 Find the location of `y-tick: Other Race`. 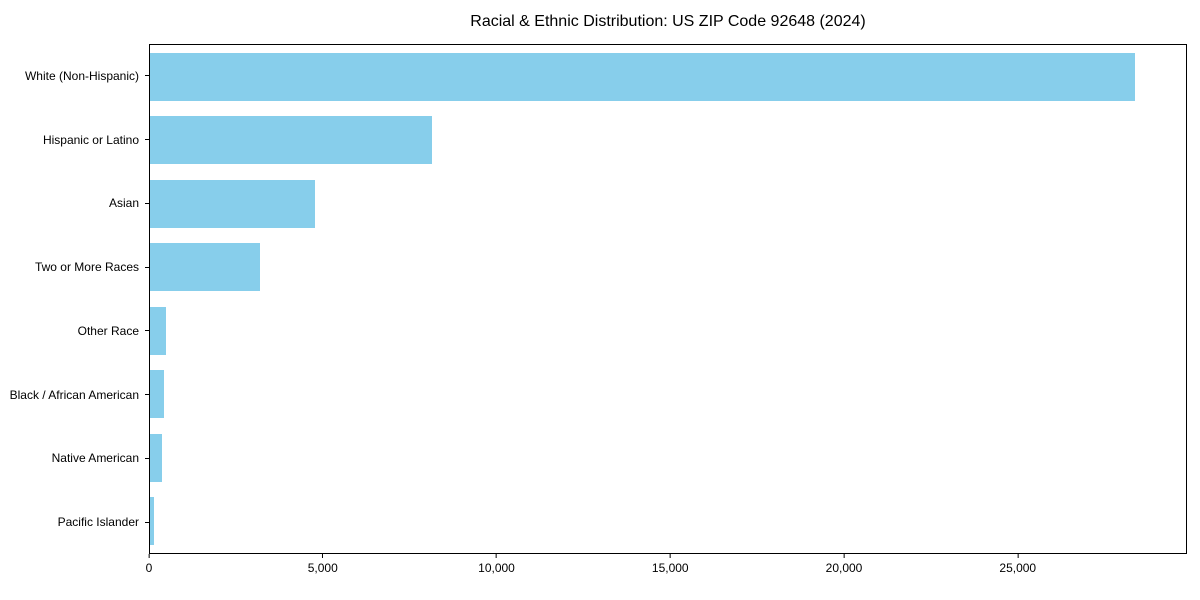

y-tick: Other Race is located at coordinates (113, 331).